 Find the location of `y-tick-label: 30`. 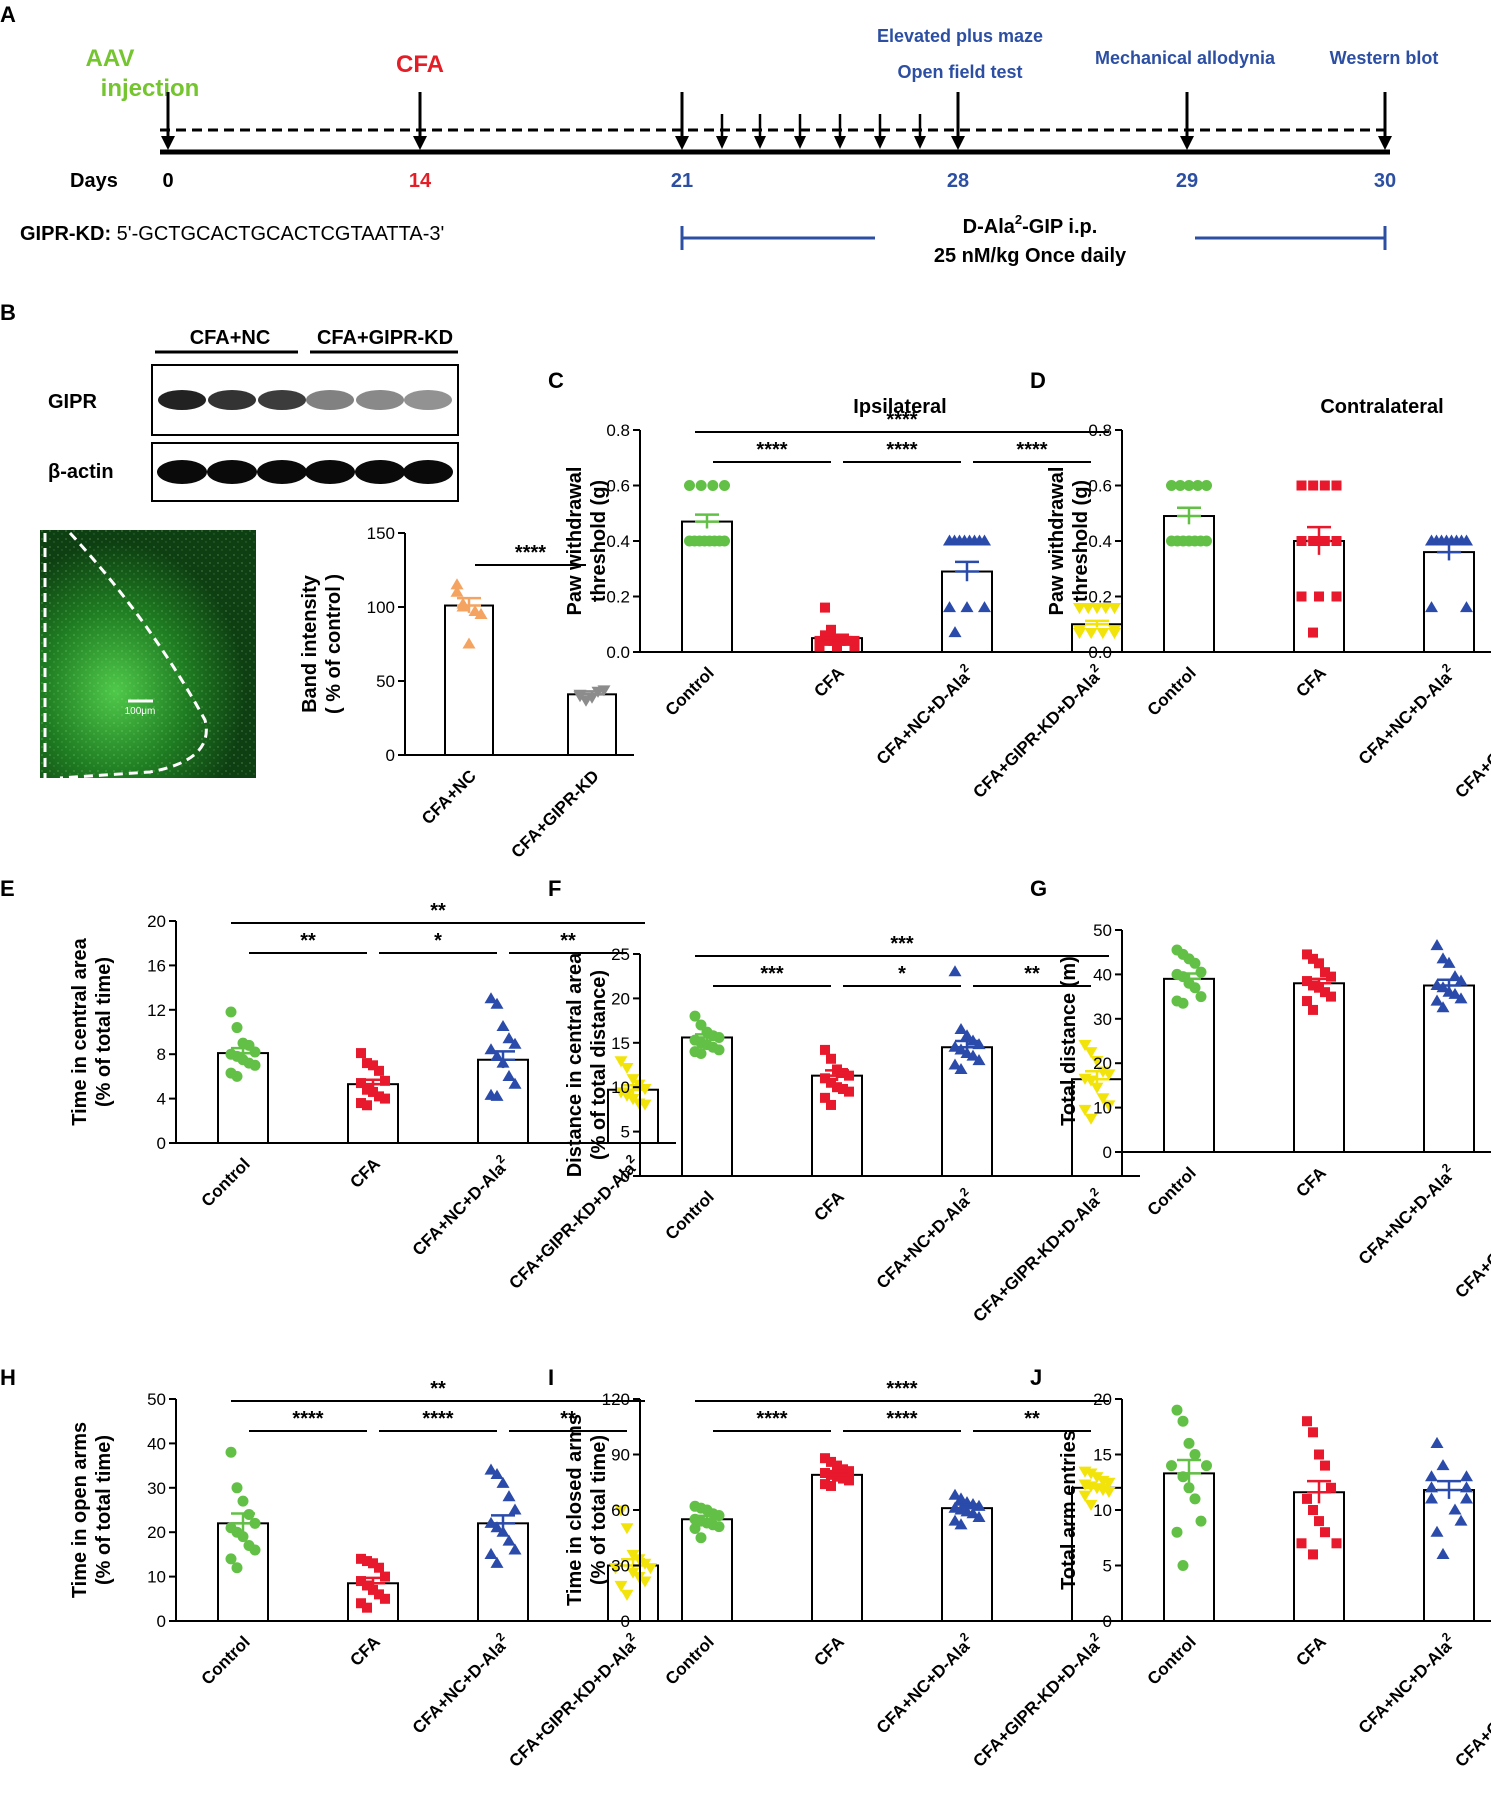

y-tick-label: 30 is located at coordinates (1102, 1019).